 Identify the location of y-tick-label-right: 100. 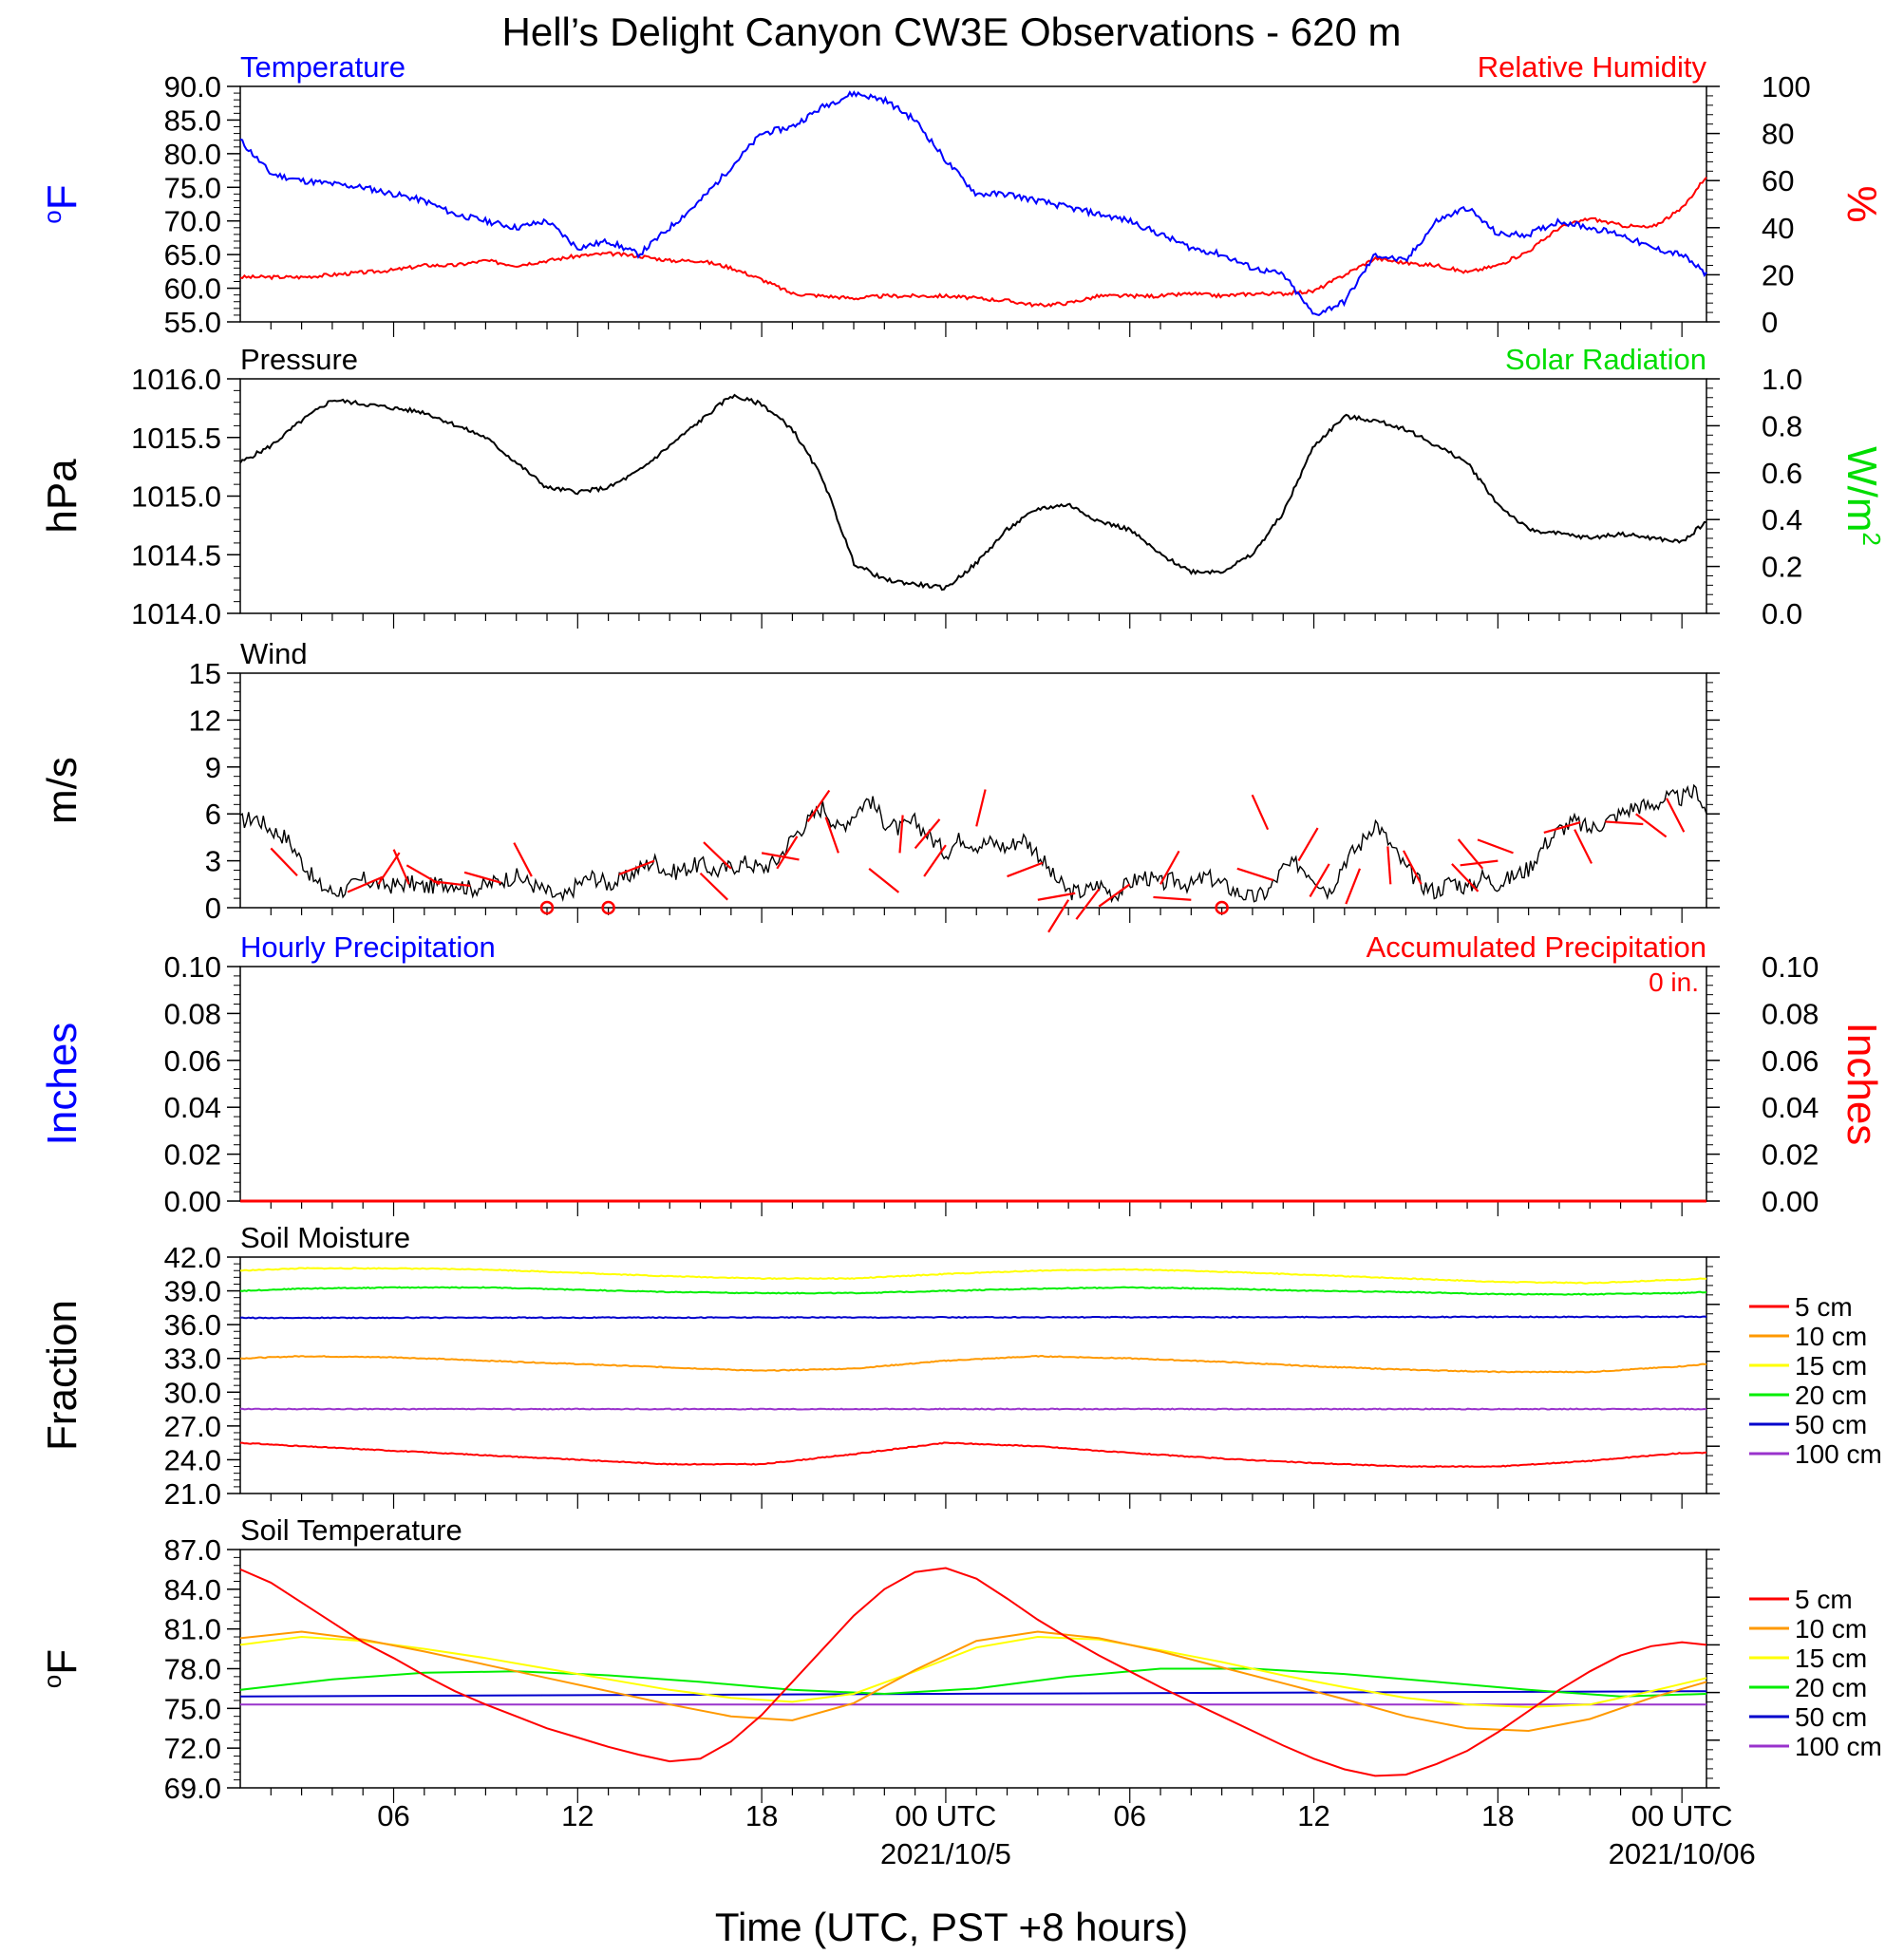
(1787, 86).